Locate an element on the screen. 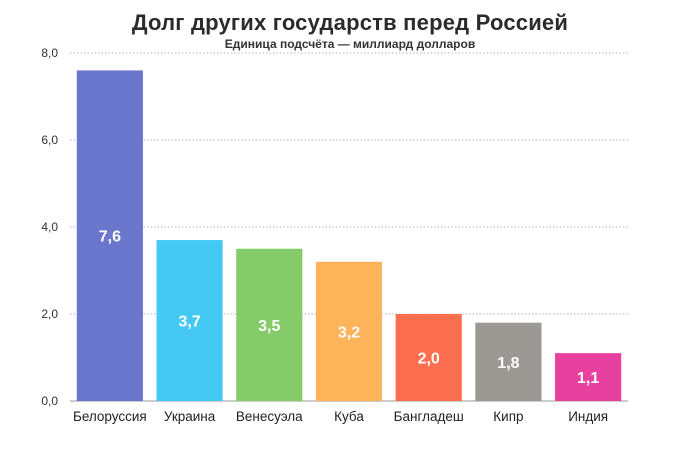  bar-value-label: 1,8 is located at coordinates (508, 363).